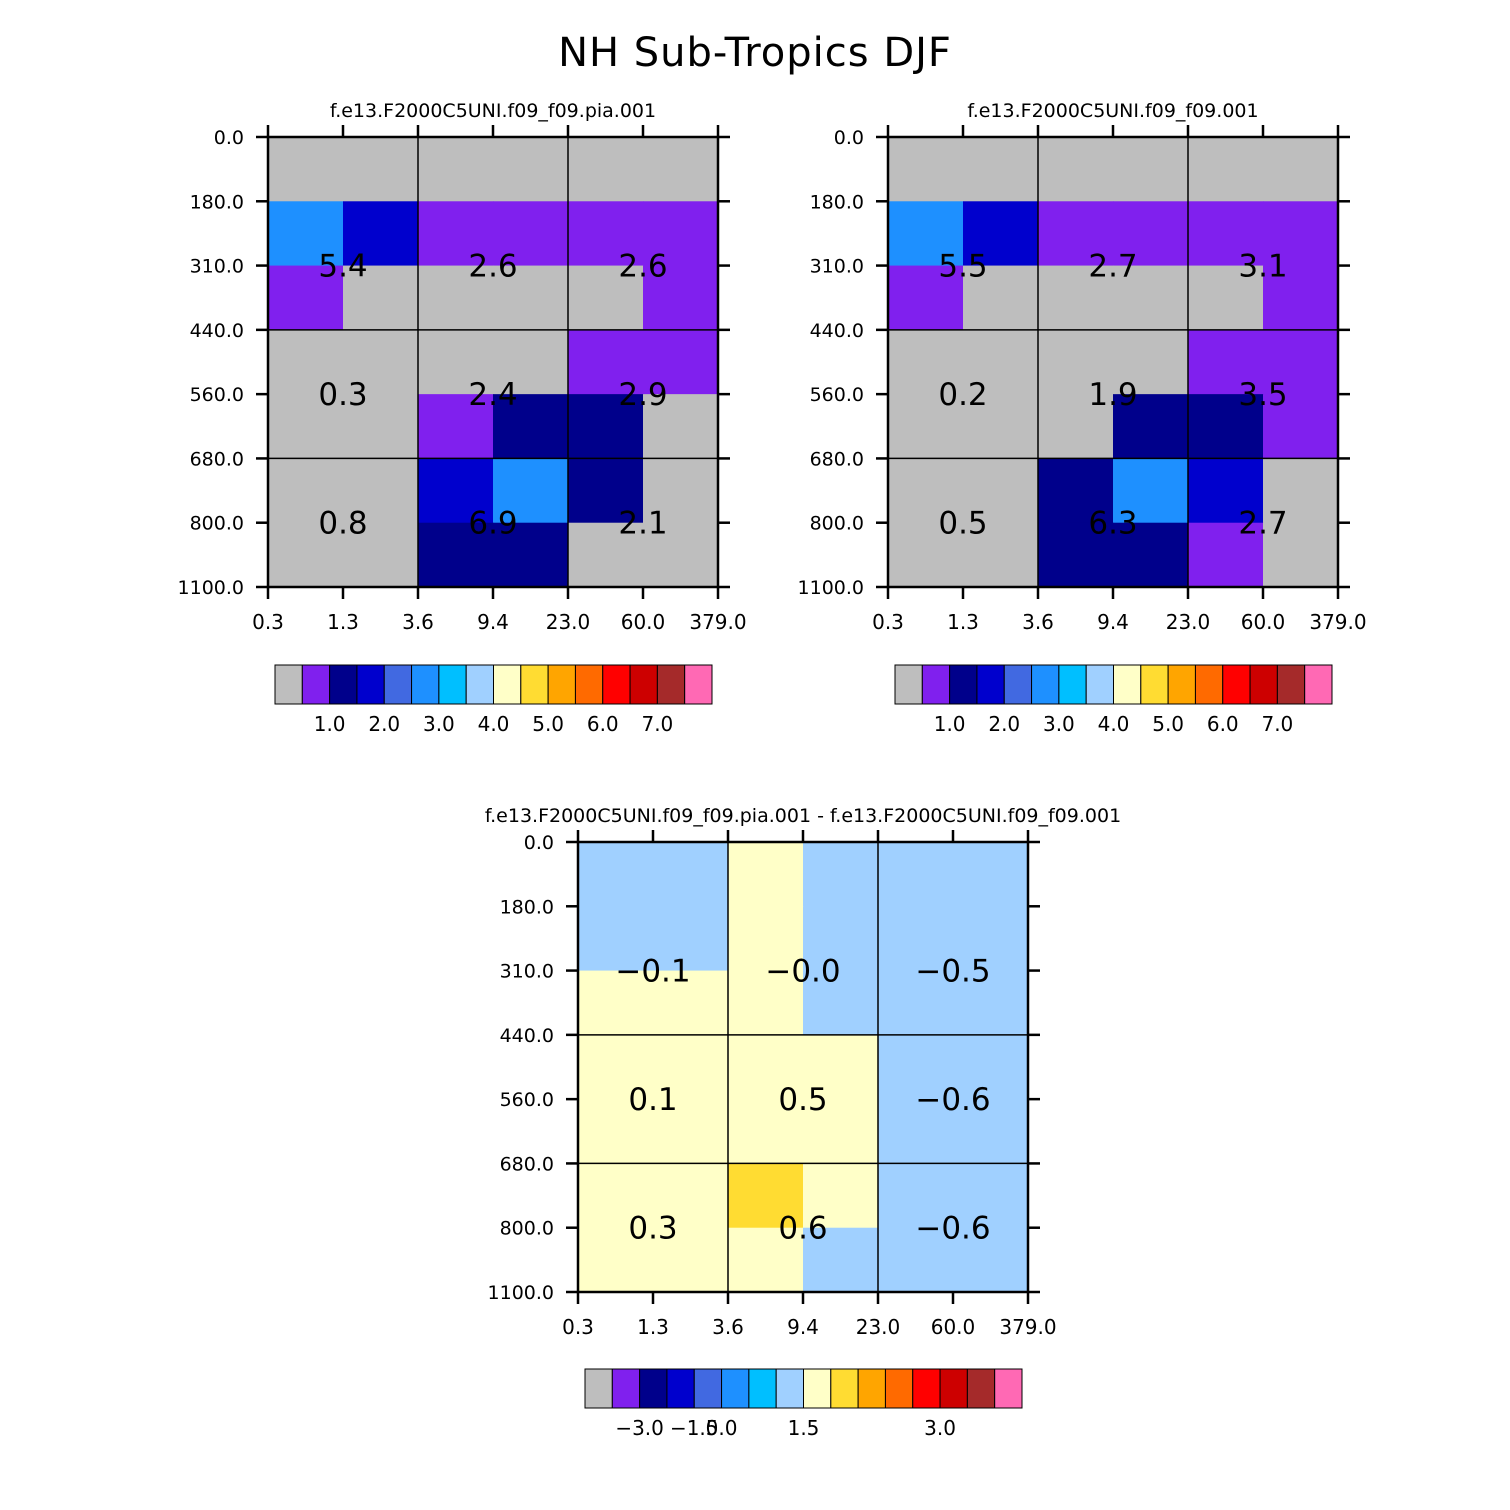 Image resolution: width=1510 pixels, height=1510 pixels. Describe the element at coordinates (962, 267) in the screenshot. I see `cell-annotation: 5.5` at that location.